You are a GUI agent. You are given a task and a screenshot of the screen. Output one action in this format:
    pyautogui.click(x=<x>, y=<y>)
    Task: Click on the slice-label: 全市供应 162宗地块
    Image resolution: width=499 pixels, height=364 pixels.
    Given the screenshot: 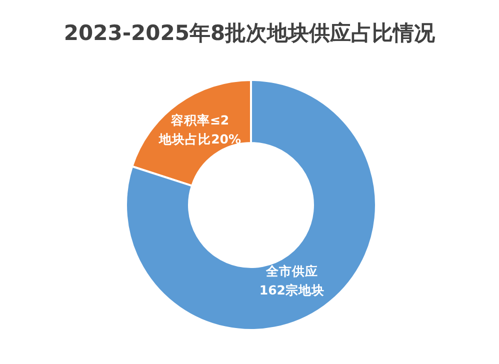 What is the action you would take?
    pyautogui.click(x=292, y=281)
    